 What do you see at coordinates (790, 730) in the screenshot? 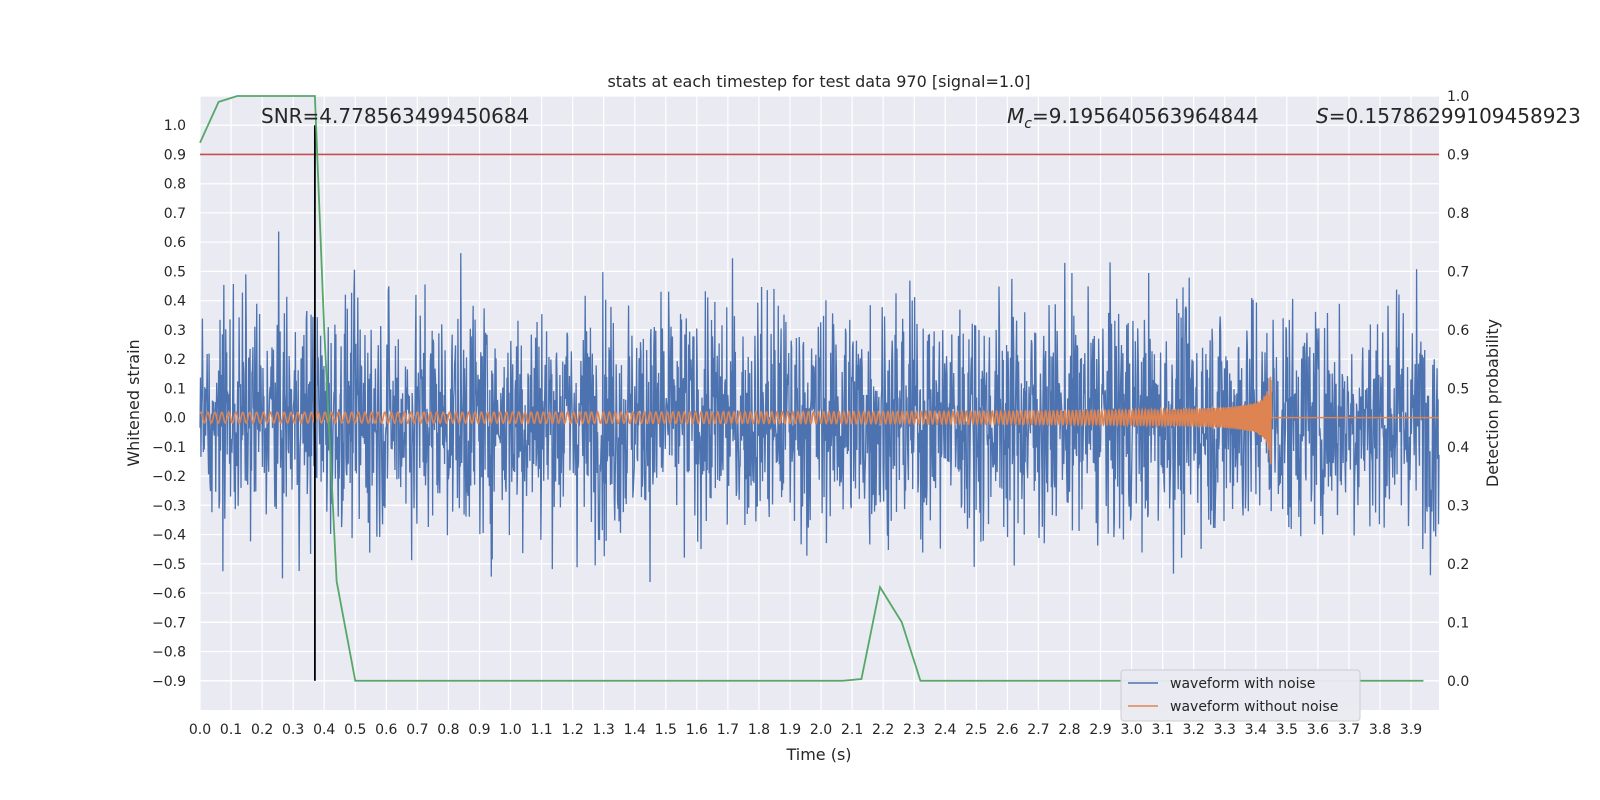
I see `x-tick-label: 1.9` at bounding box center [790, 730].